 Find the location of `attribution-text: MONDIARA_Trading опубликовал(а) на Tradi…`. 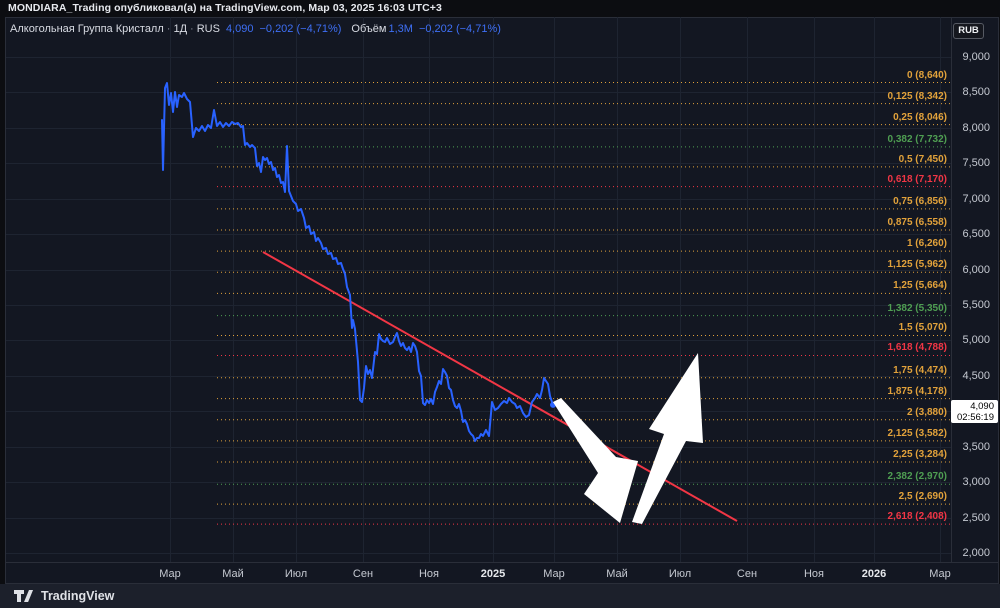

attribution-text: MONDIARA_Trading опубликовал(а) на Tradi… is located at coordinates (225, 8).